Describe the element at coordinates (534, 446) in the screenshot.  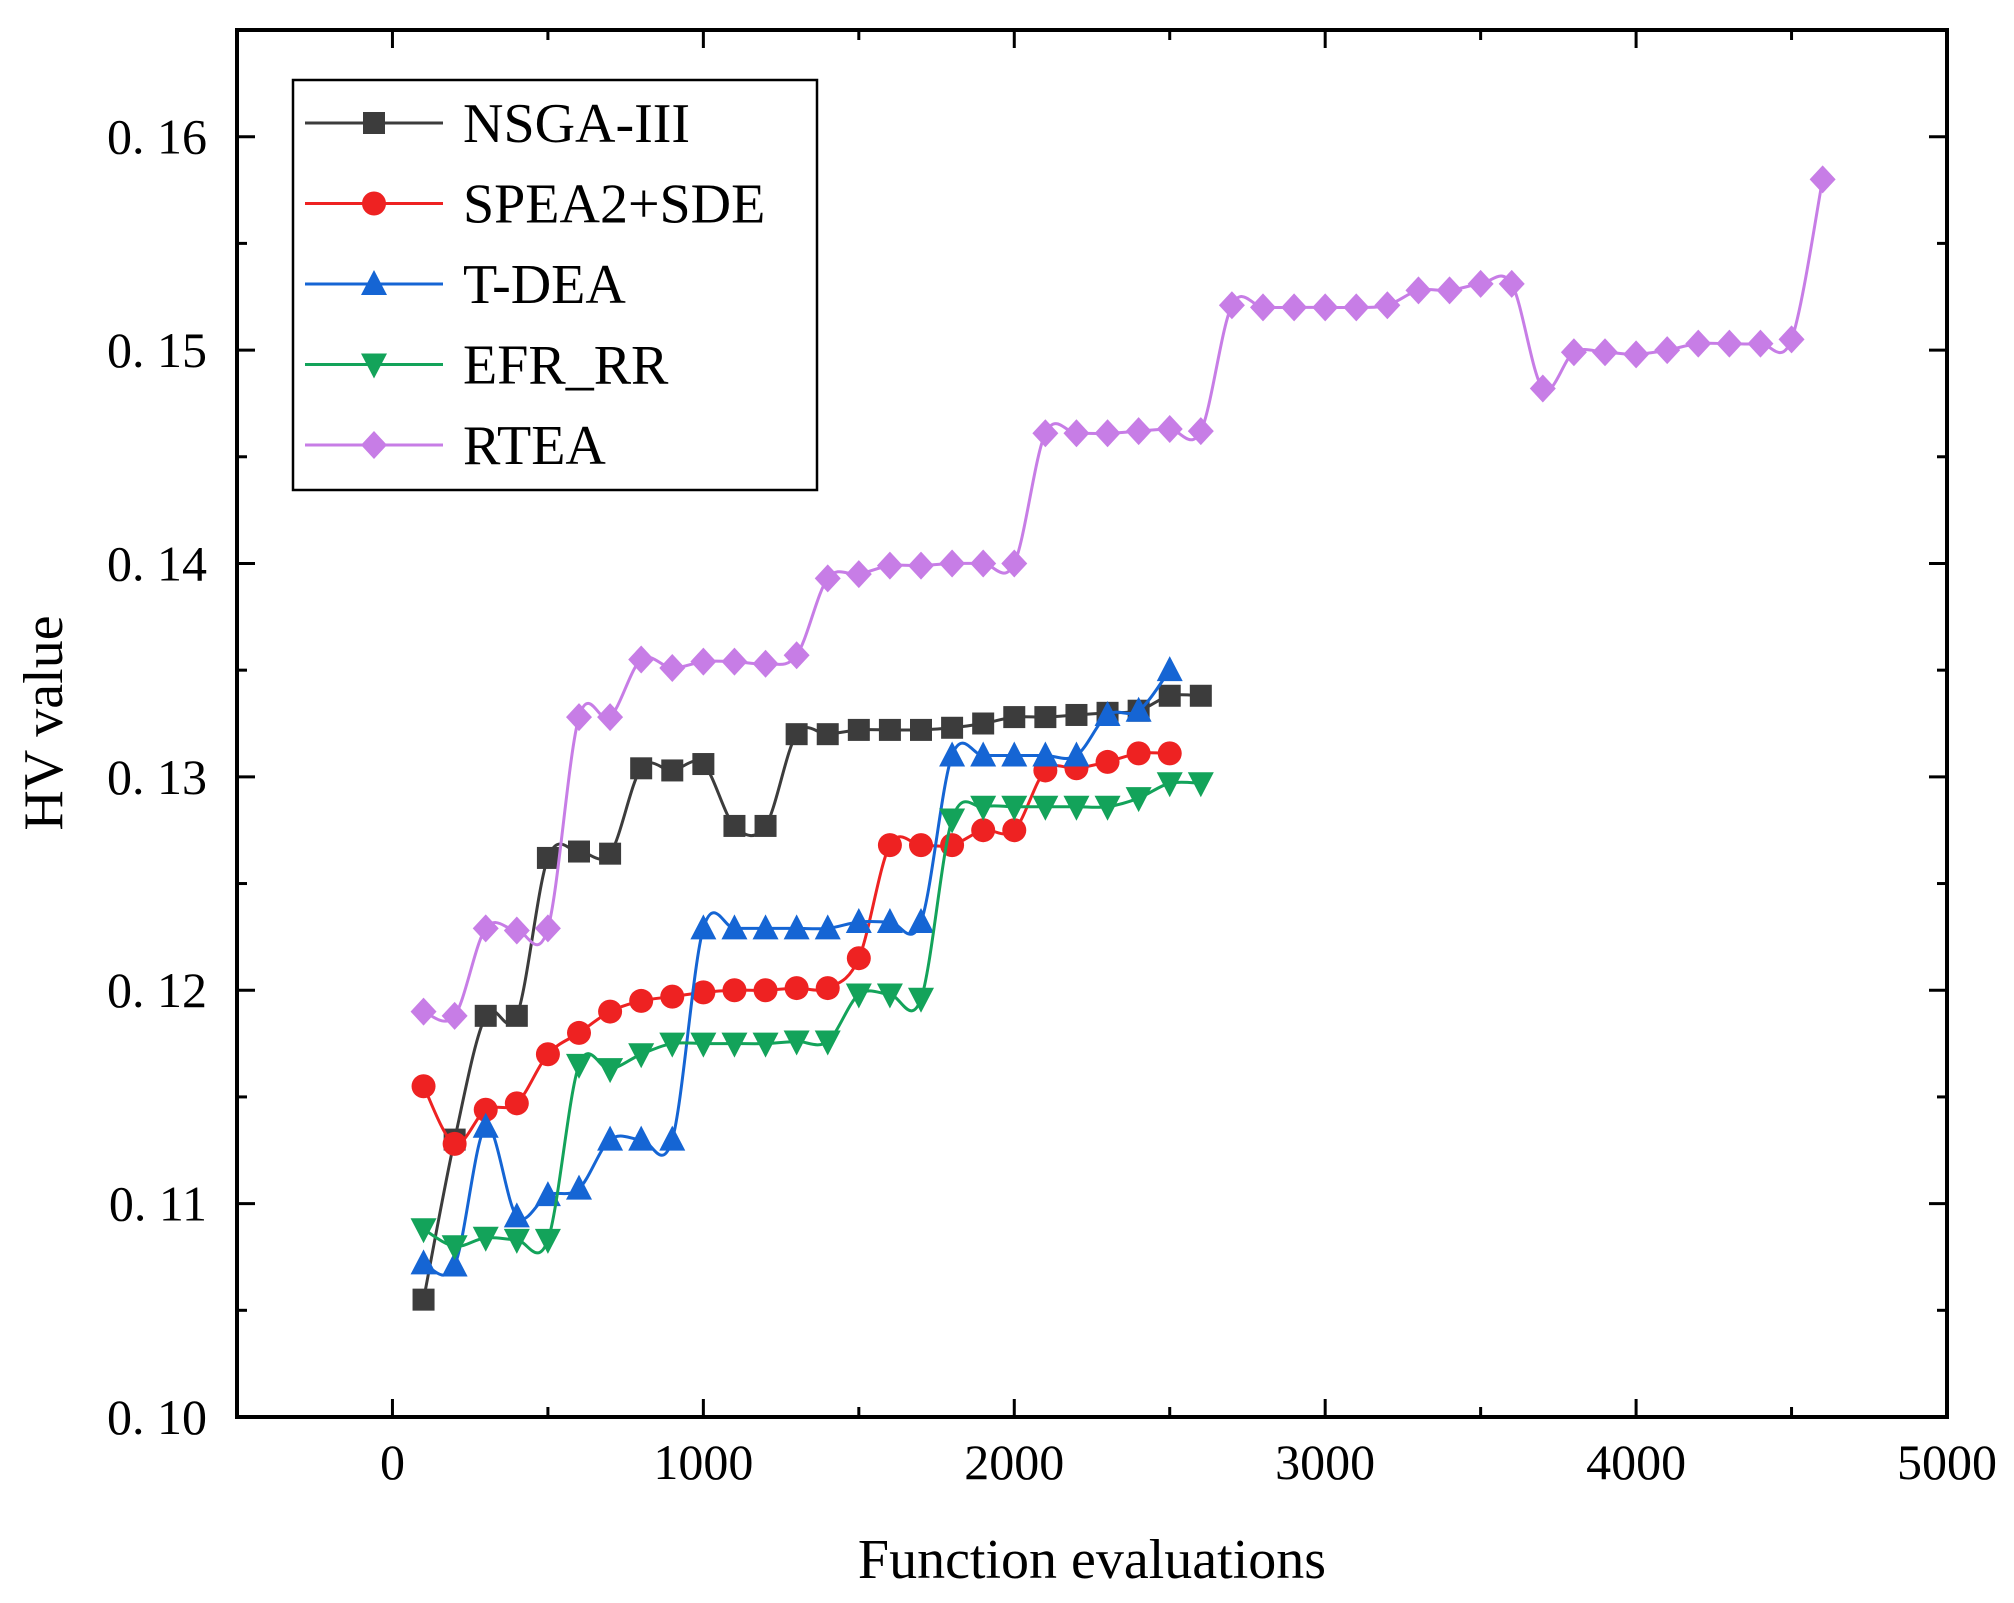
I see `legend-label-rtea: RTEA` at that location.